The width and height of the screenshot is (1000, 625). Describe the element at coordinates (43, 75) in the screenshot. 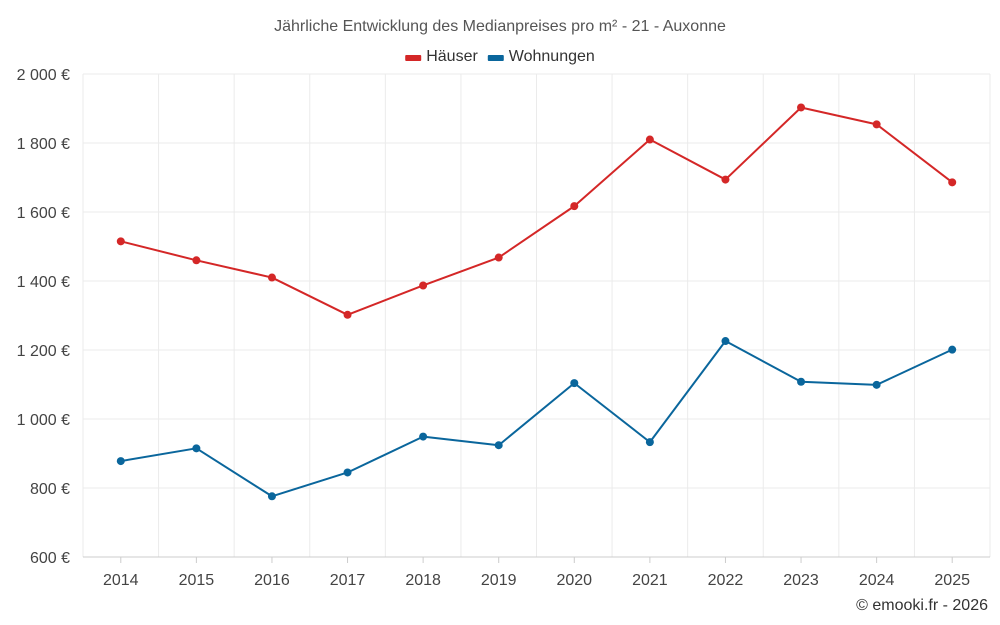

I see `y-tick-label: 2 000 €` at that location.